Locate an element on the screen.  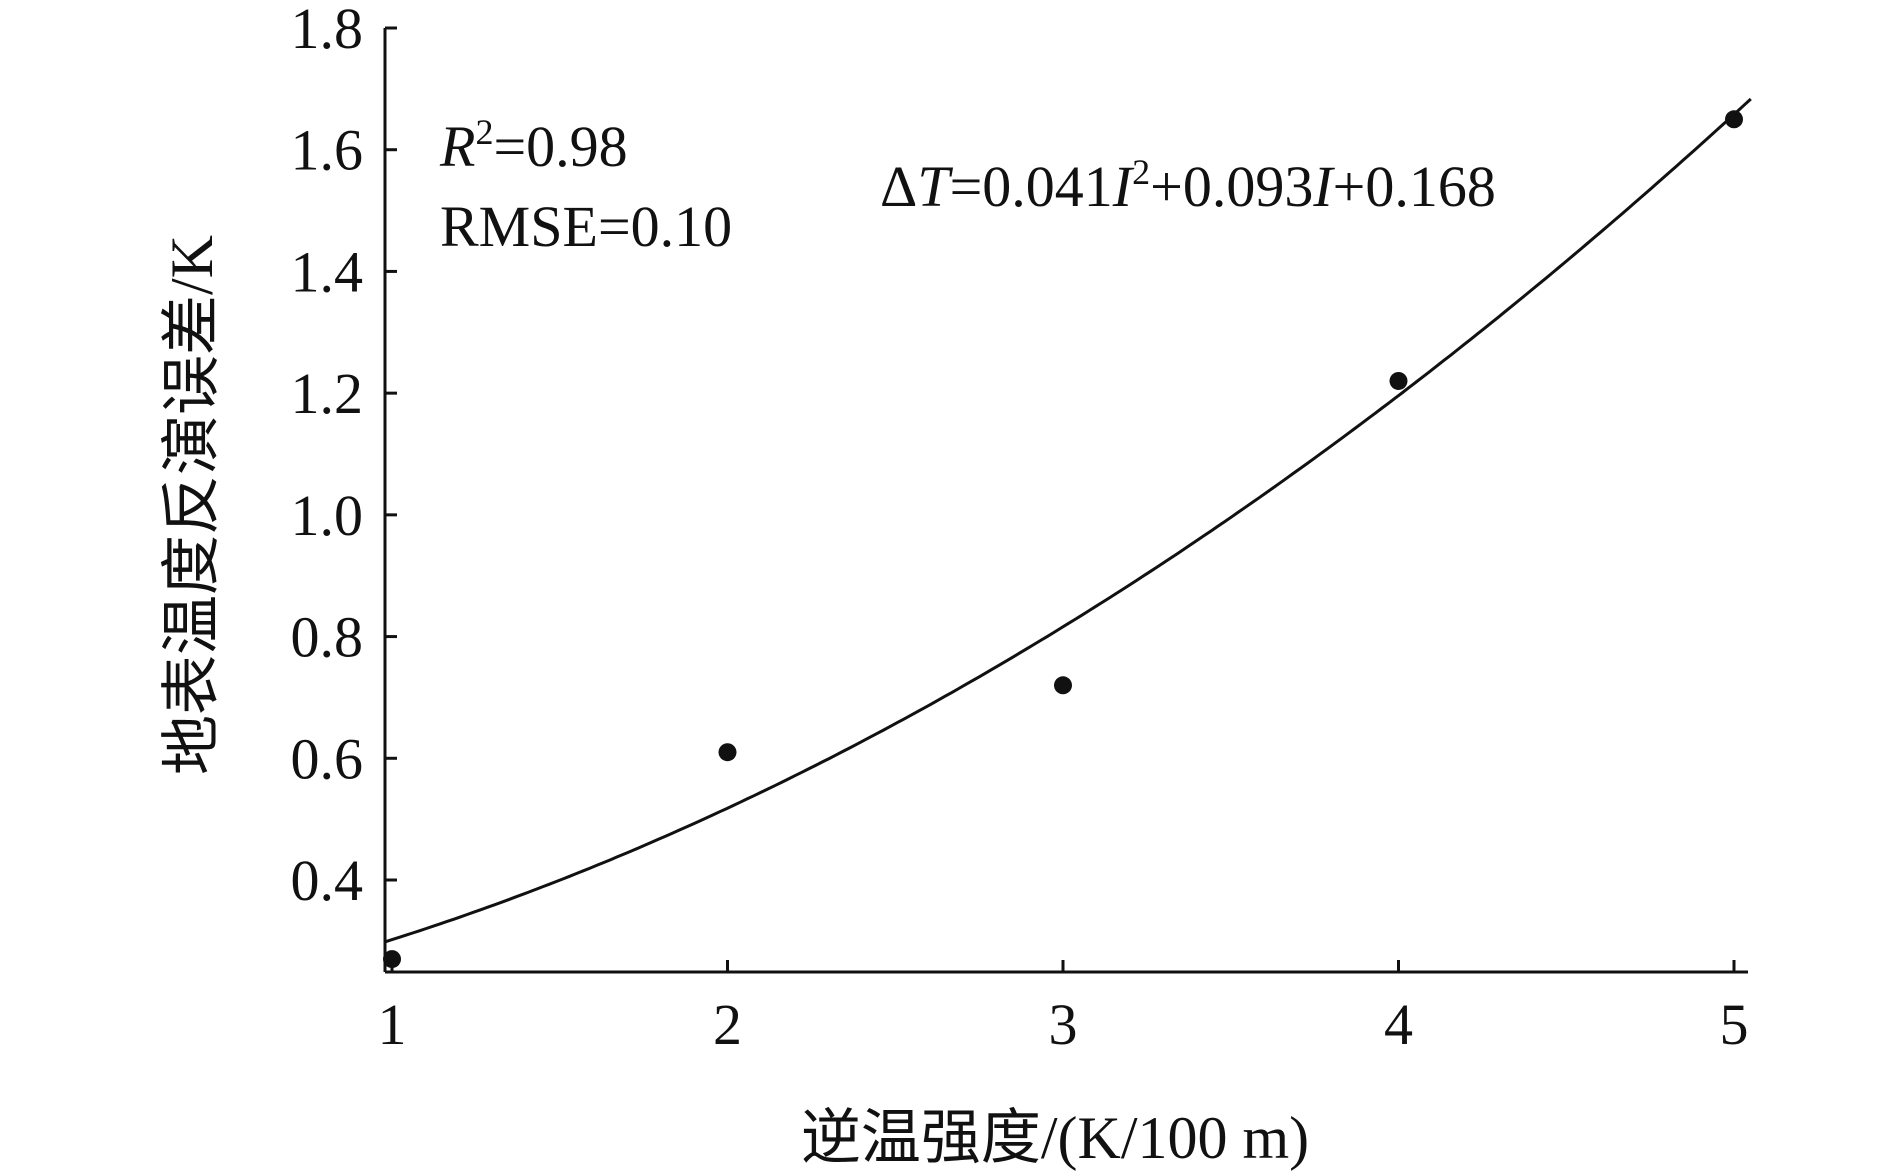
y-tick-label: 1.0 is located at coordinates (327, 515).